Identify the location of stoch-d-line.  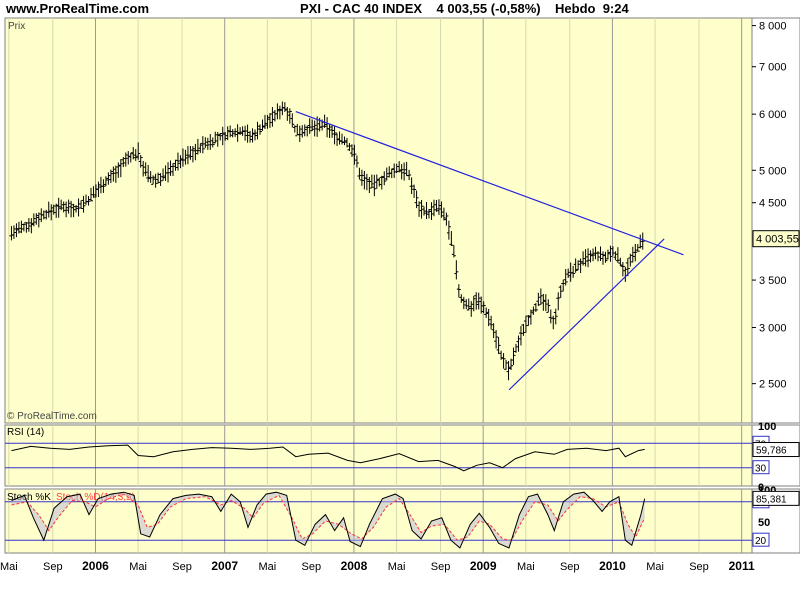
(328, 517).